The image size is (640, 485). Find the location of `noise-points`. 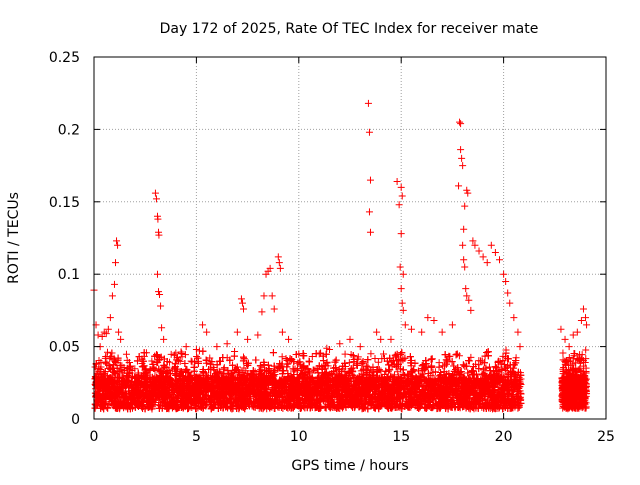

noise-points is located at coordinates (341, 379).